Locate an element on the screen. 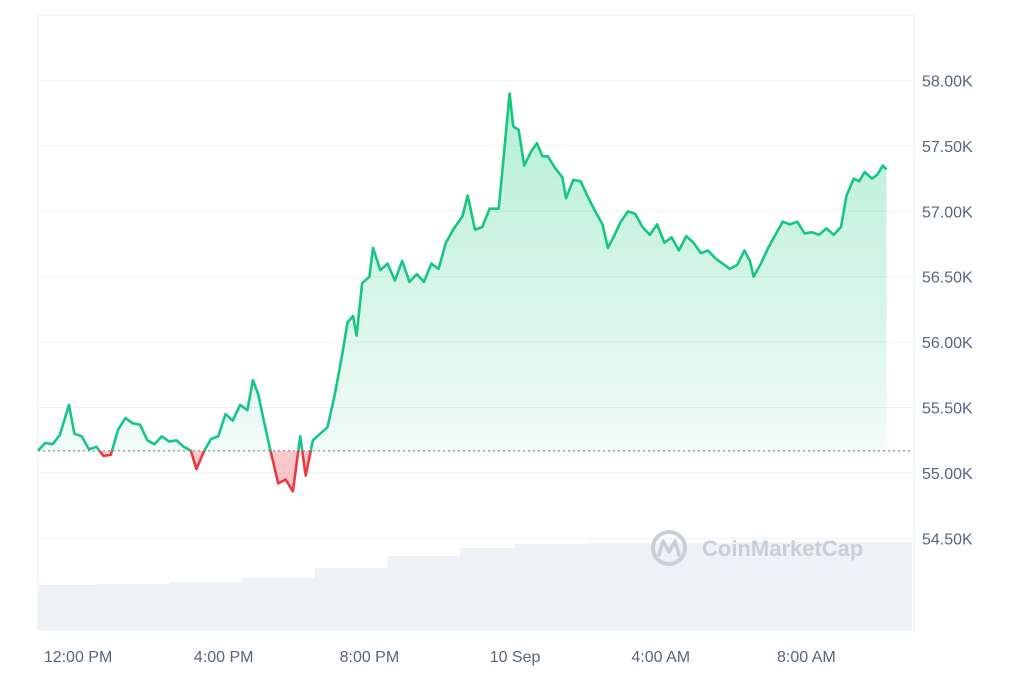 This screenshot has height=683, width=1024. price-area-down is located at coordinates (205, 471).